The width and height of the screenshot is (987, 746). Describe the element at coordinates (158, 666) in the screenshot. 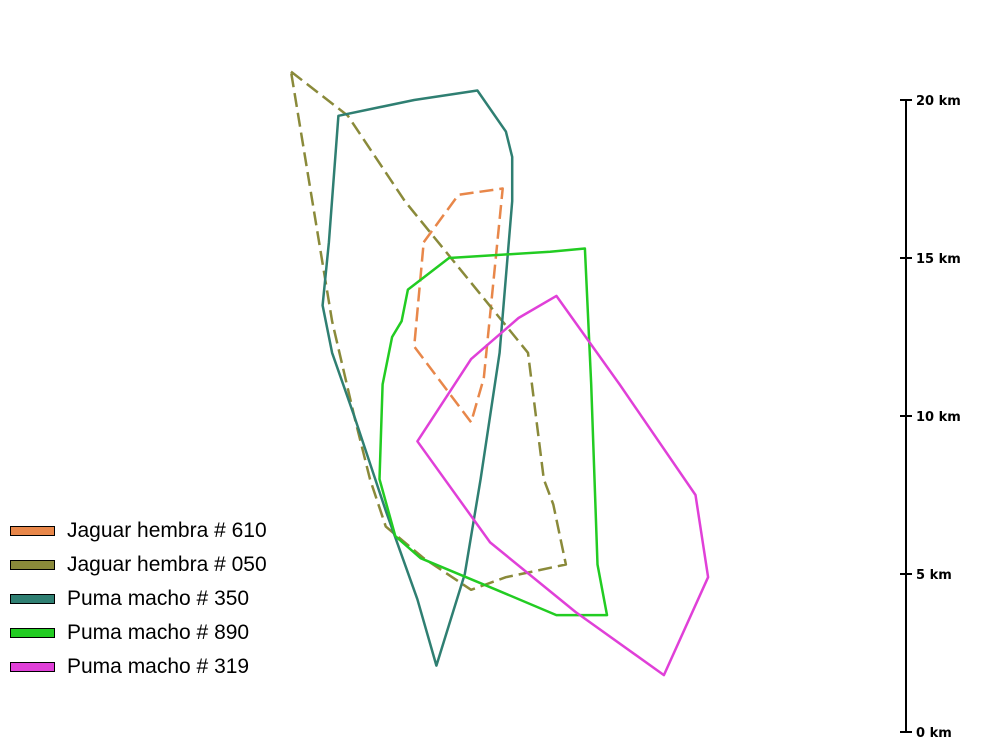

I see `legend-label: Puma macho # 319` at that location.